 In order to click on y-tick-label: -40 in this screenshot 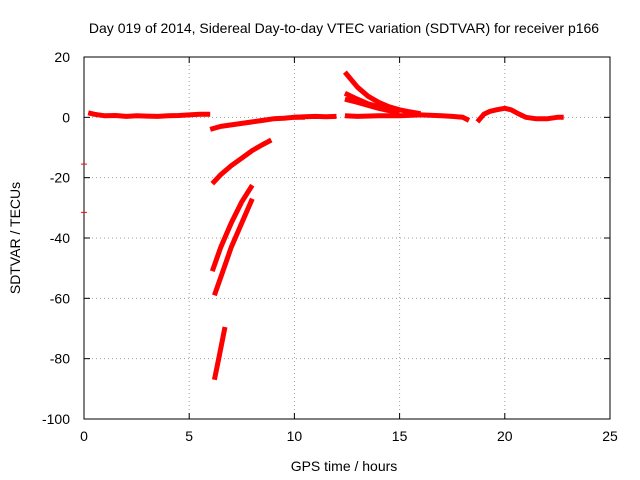, I will do `click(60, 238)`.